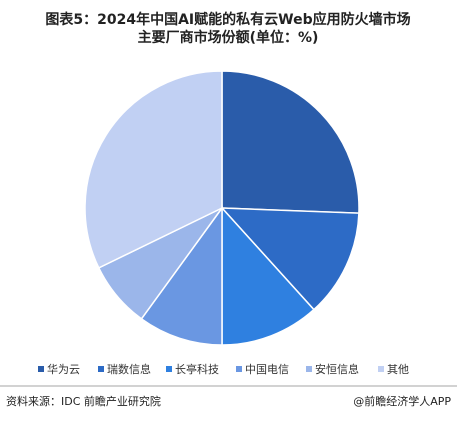 The width and height of the screenshot is (457, 421). Describe the element at coordinates (227, 19) in the screenshot. I see `chart-title: 图表5：2024年中国AI赋能的私有云Web应用防火墙市场` at that location.